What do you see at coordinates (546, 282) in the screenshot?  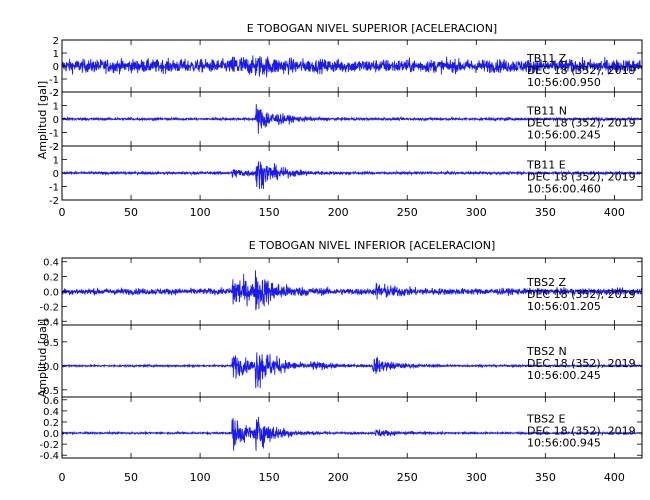 I see `station-label: TBS2 Z` at bounding box center [546, 282].